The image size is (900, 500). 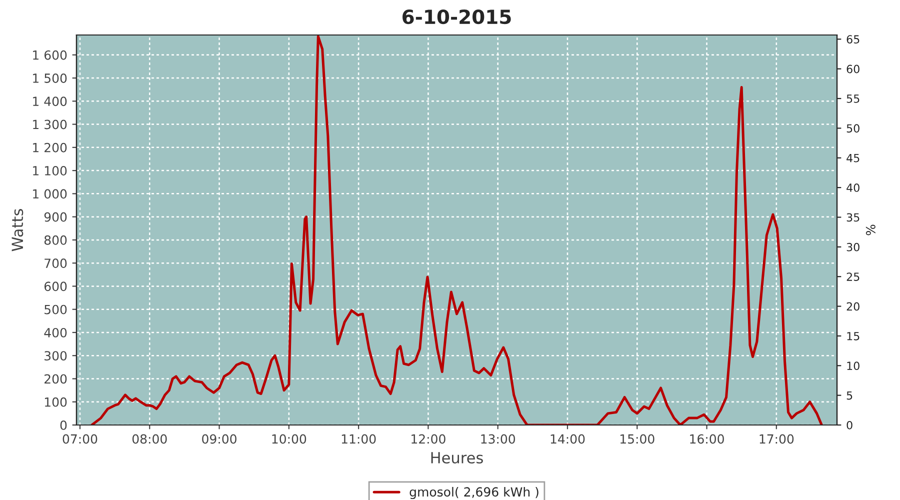 What do you see at coordinates (50, 78) in the screenshot?
I see `y-tick-label: 1 500` at bounding box center [50, 78].